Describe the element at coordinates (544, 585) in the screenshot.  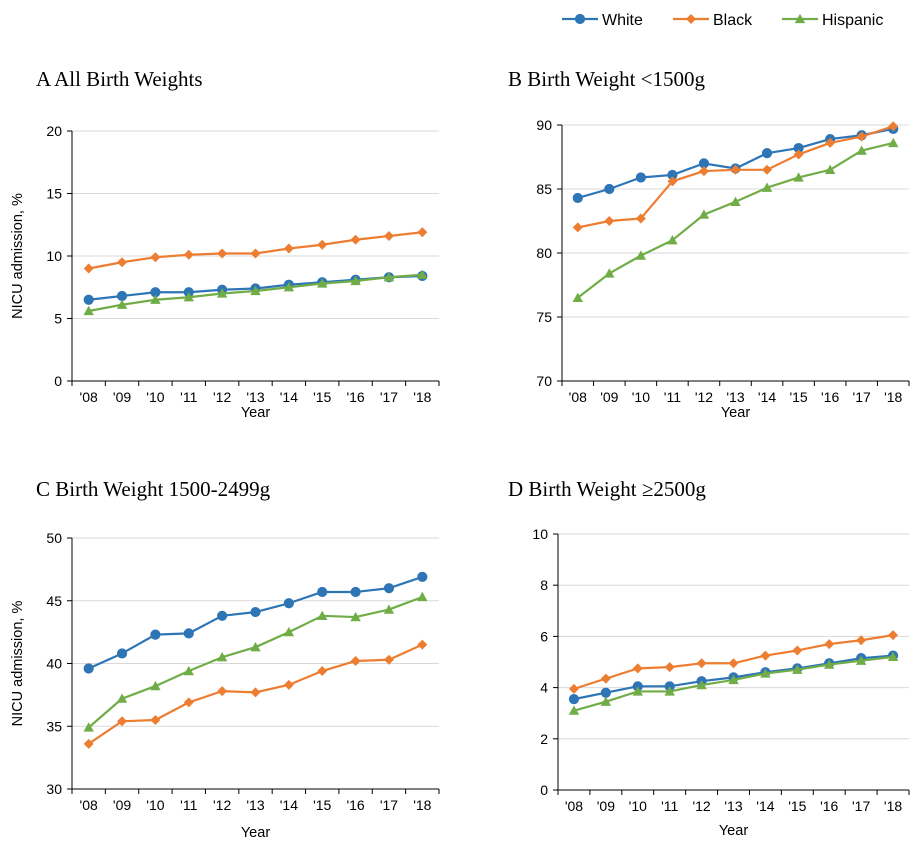
I see `y-tick-label: 8` at that location.